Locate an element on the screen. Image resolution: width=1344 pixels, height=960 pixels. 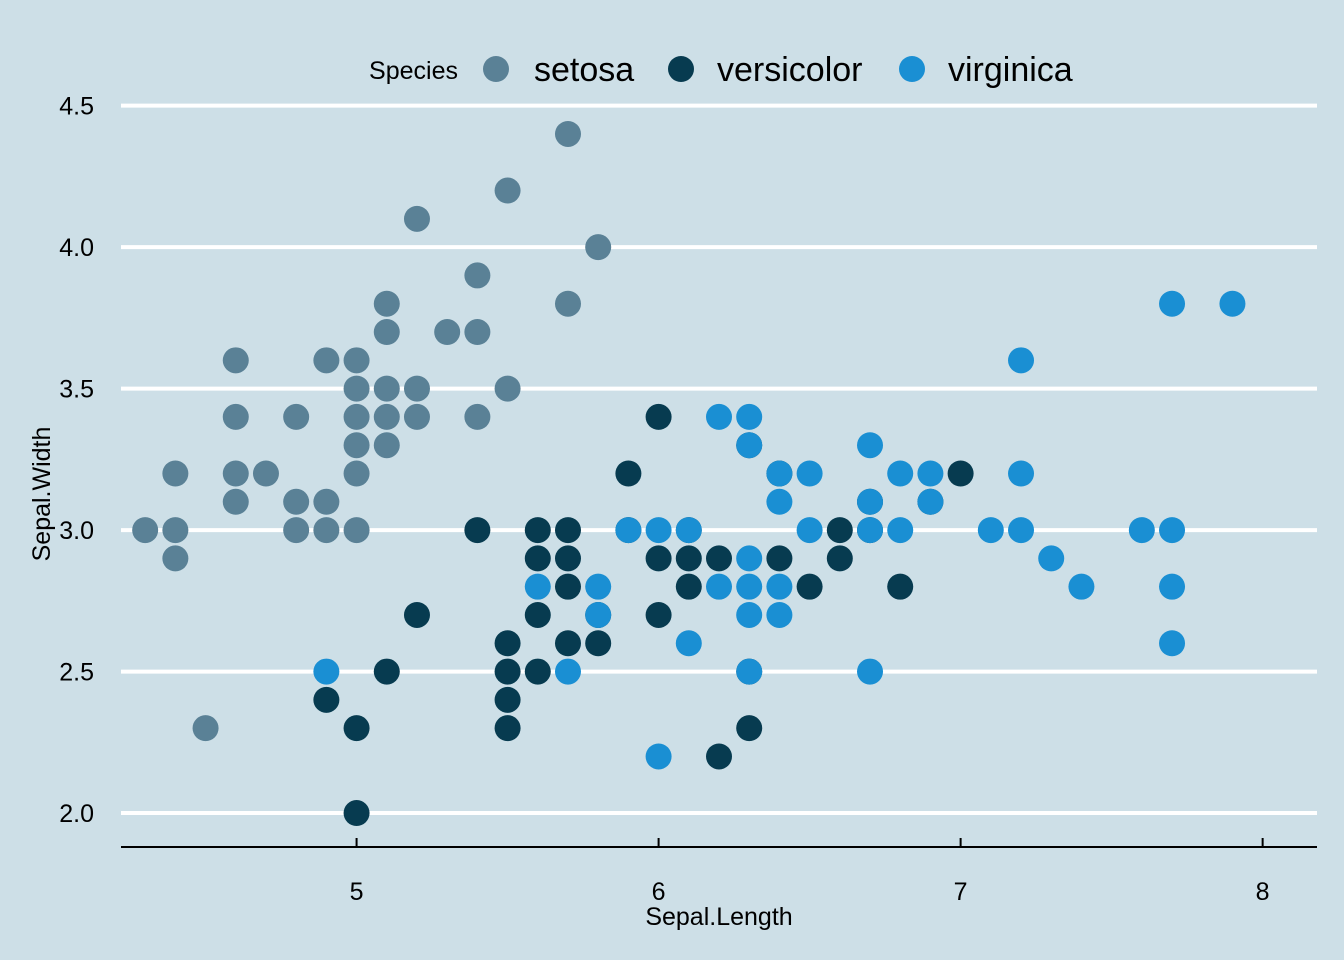
legend-swatch-setosa is located at coordinates (496, 69).